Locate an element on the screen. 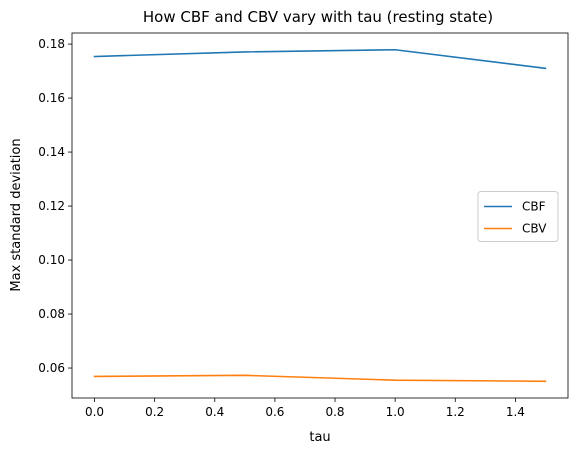 This screenshot has width=576, height=455. y-tick-label: 0.18 is located at coordinates (51, 44).